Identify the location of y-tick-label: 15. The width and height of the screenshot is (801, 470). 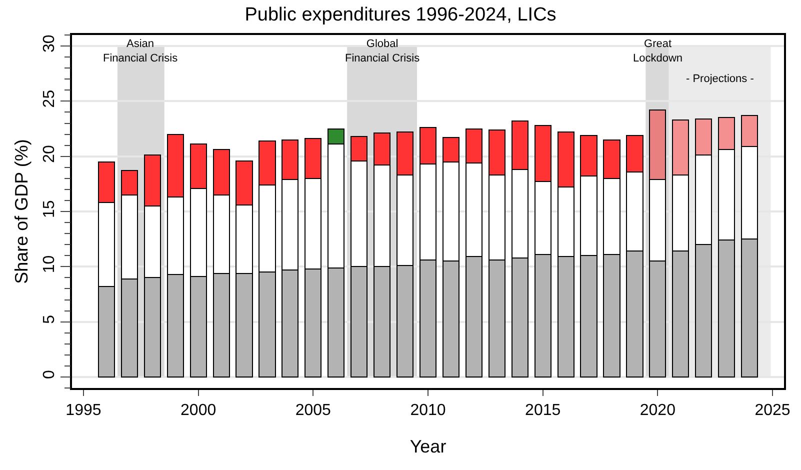
(49, 209).